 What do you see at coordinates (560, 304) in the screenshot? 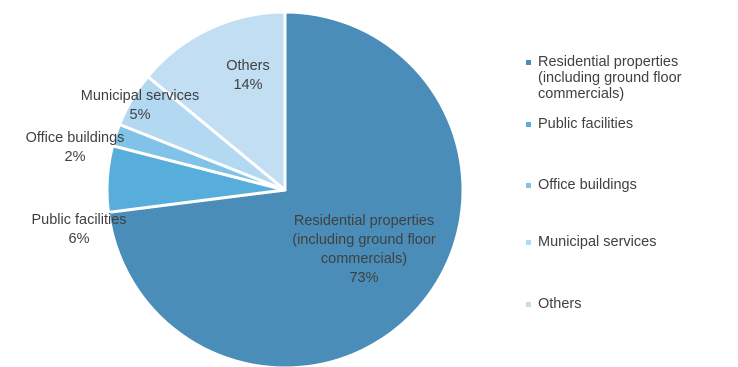
I see `legend-label: Others` at bounding box center [560, 304].